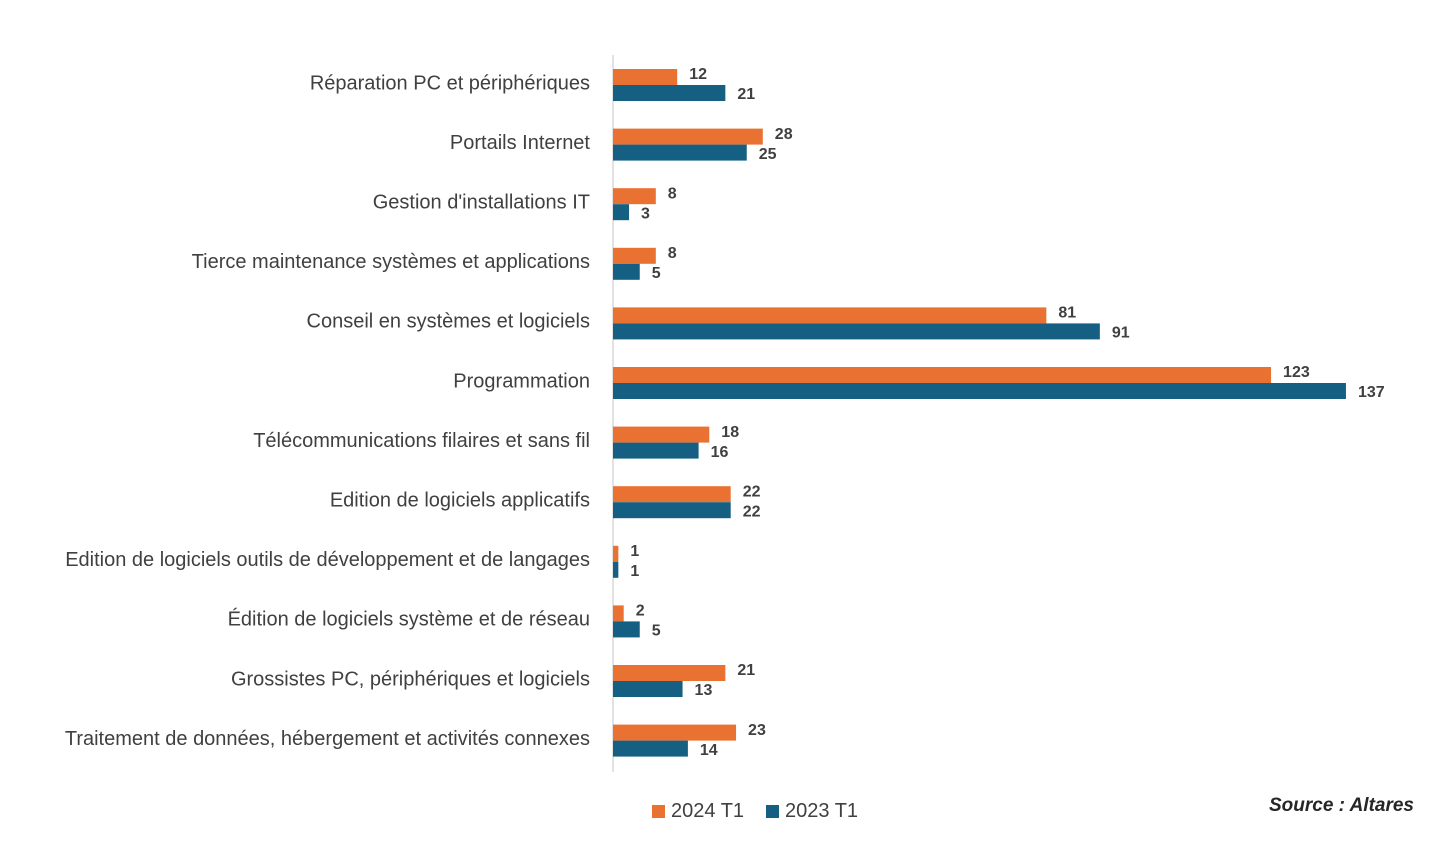  Describe the element at coordinates (730, 432) in the screenshot. I see `data-label: 18` at that location.